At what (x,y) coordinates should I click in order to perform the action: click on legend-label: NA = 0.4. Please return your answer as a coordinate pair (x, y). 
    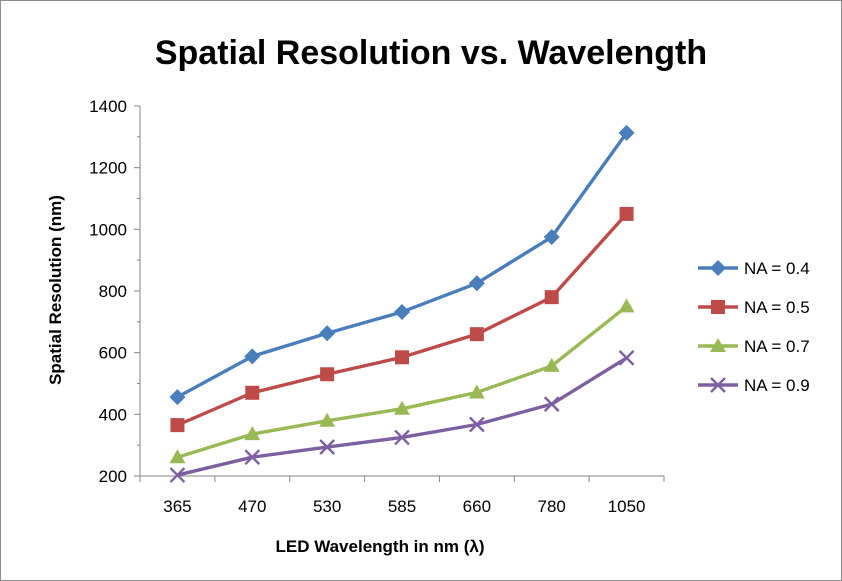
    Looking at the image, I should click on (777, 268).